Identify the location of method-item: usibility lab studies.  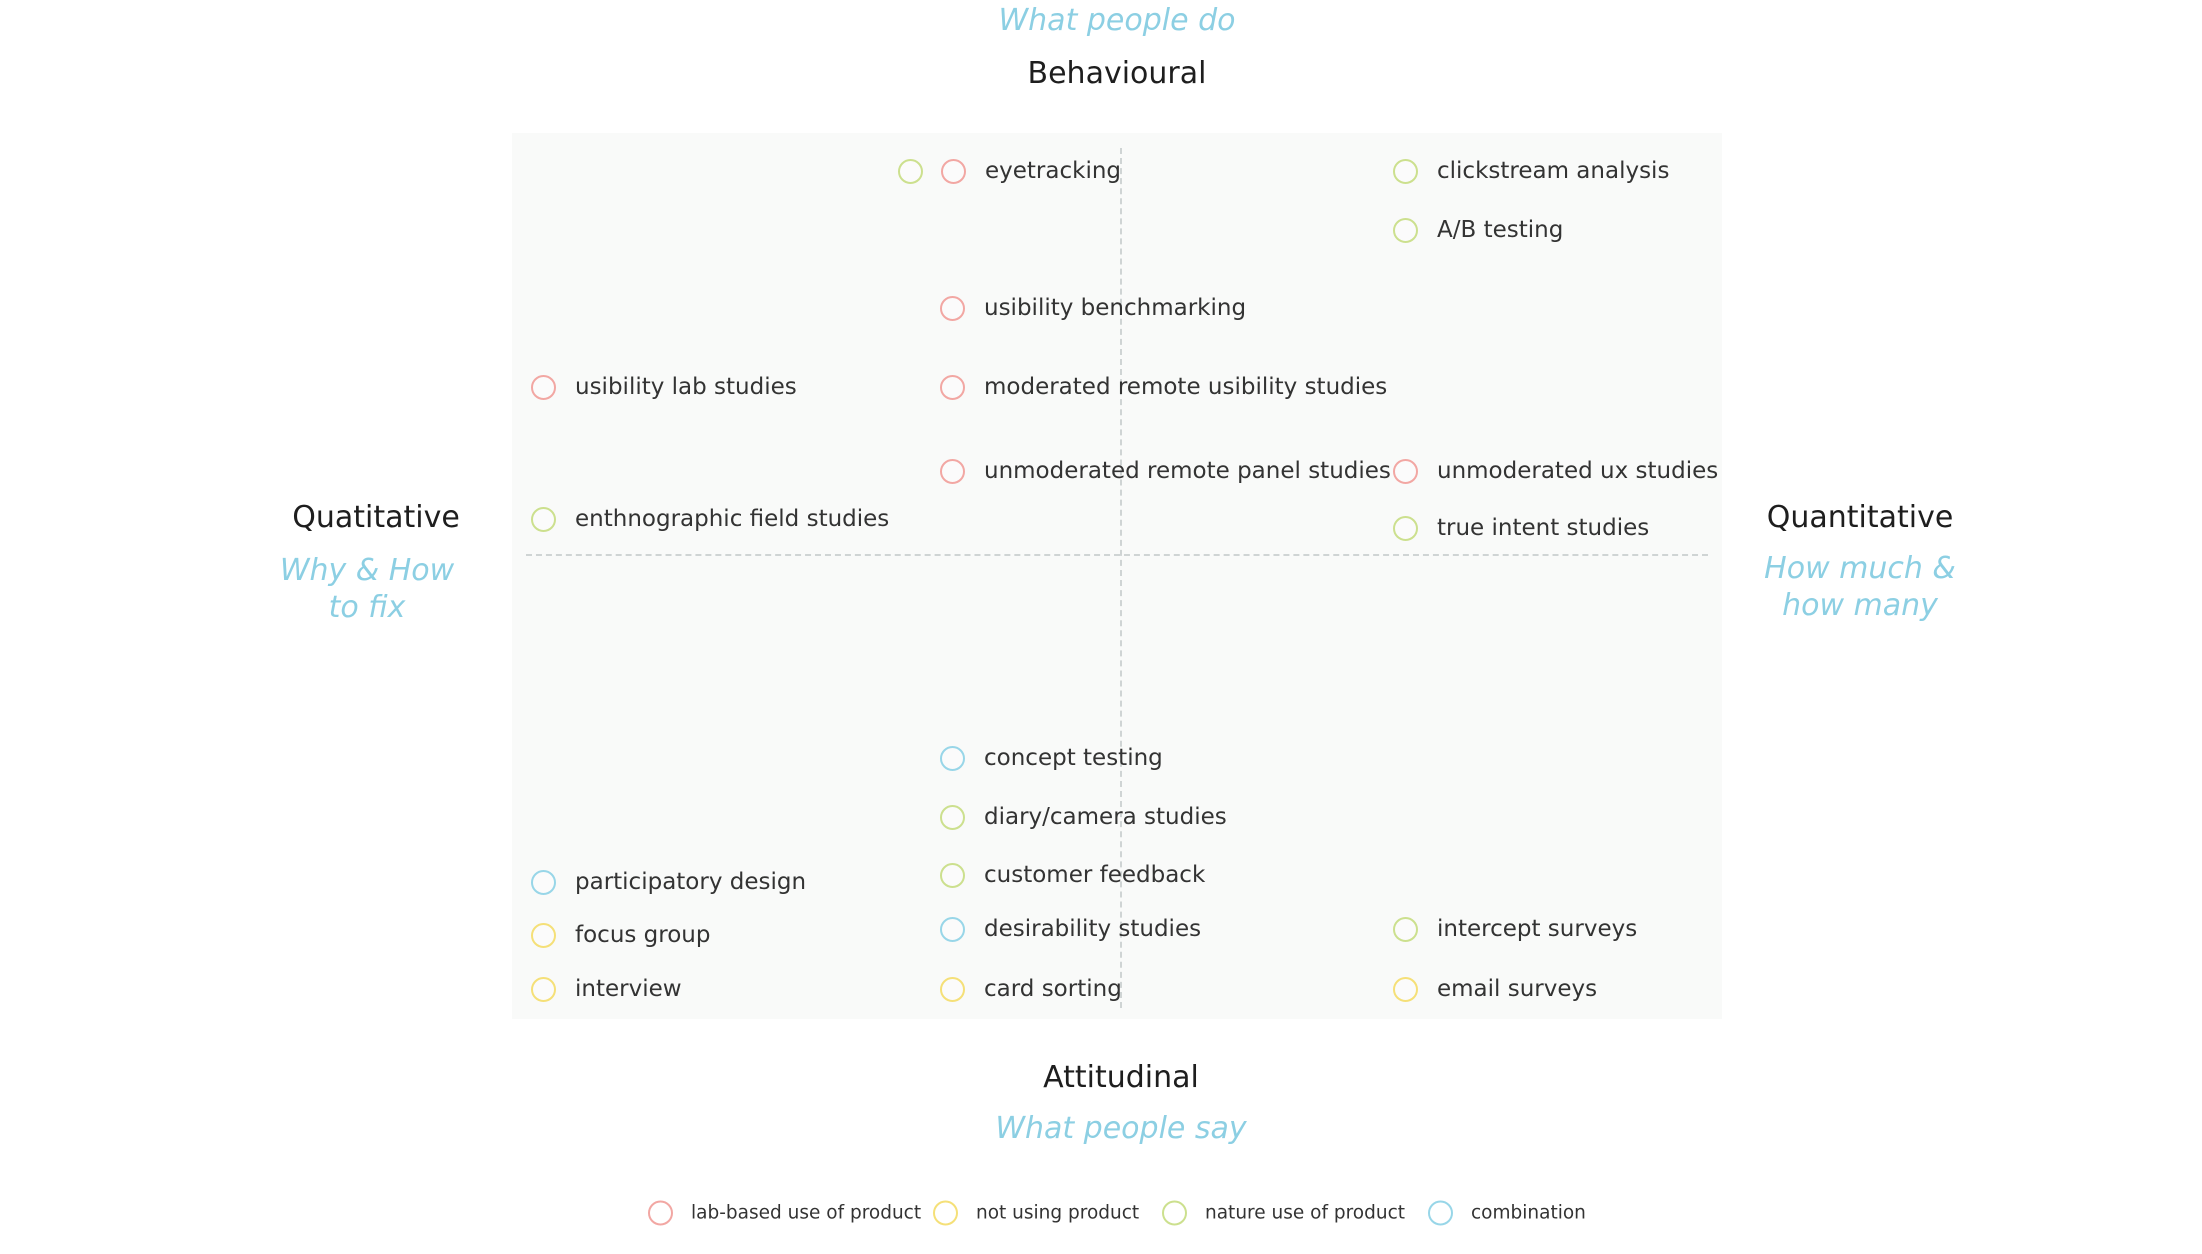
(664, 387).